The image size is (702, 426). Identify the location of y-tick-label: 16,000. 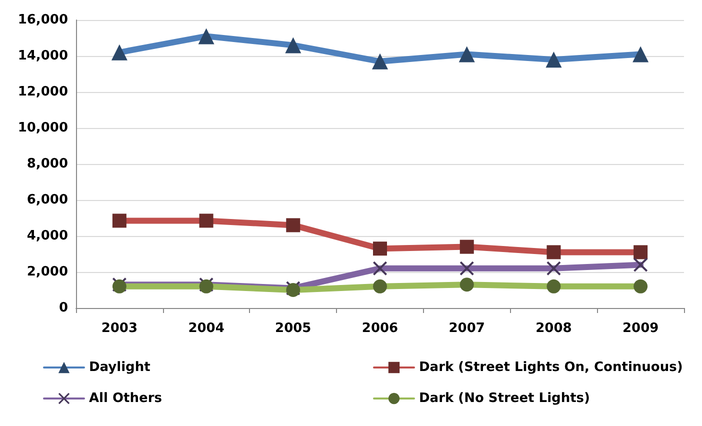
(43, 20).